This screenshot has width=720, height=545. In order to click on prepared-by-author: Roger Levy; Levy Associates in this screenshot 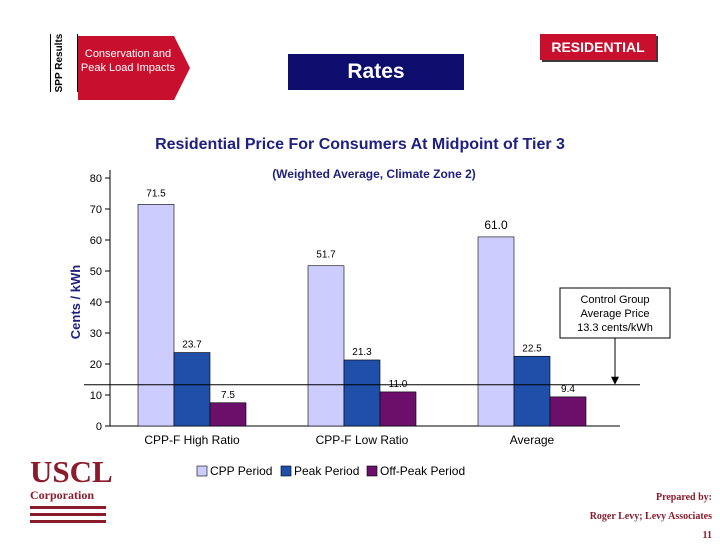, I will do `click(650, 516)`.